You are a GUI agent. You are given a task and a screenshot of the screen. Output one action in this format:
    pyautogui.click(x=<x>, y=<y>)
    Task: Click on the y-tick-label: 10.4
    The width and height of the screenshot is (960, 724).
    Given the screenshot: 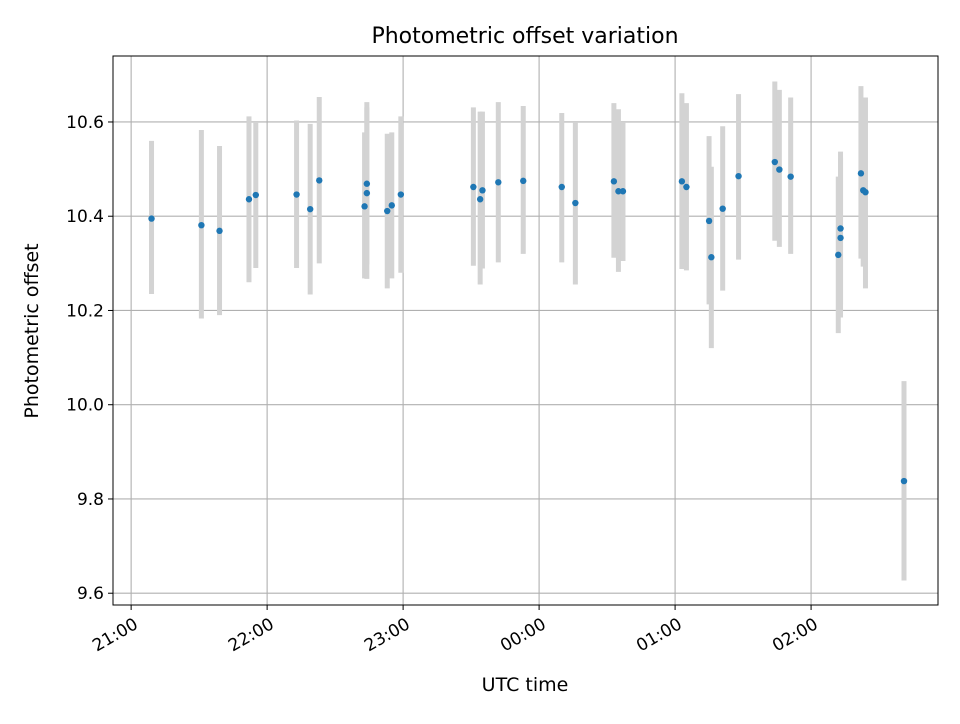 What is the action you would take?
    pyautogui.click(x=85, y=217)
    